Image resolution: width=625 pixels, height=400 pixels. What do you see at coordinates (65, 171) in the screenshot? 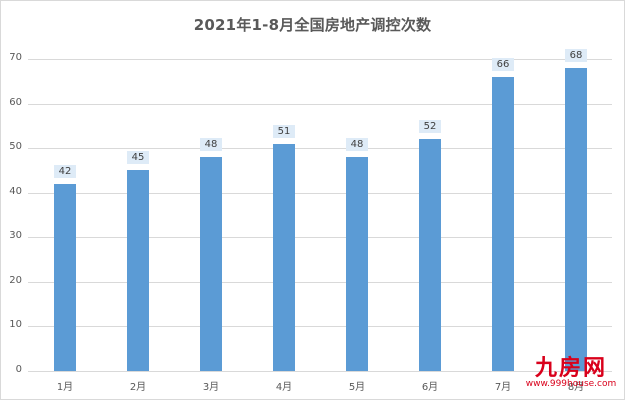
I see `data-label: 42` at bounding box center [65, 171].